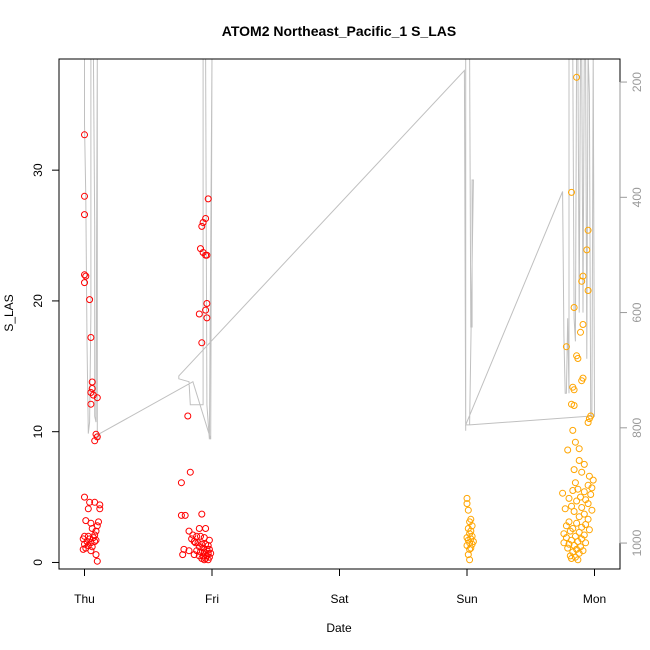 This screenshot has width=650, height=650. What do you see at coordinates (212, 599) in the screenshot?
I see `x-tick-label: Fri` at bounding box center [212, 599].